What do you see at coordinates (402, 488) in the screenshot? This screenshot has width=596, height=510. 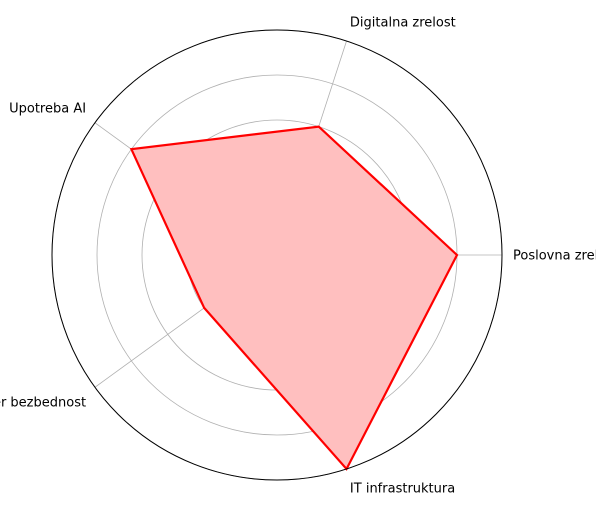 I see `category-label: IT infrastruktura` at bounding box center [402, 488].